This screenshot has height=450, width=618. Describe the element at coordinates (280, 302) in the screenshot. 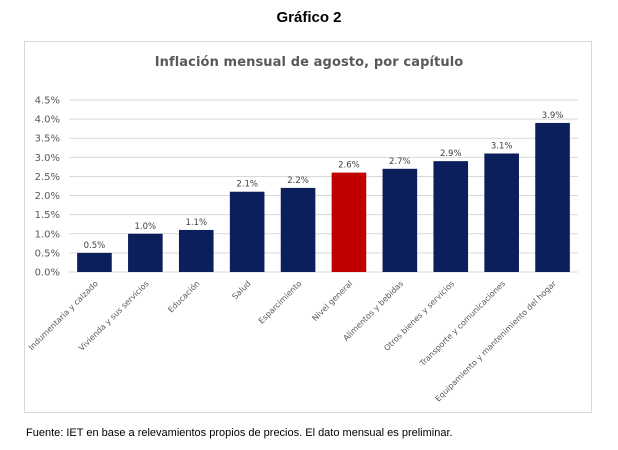

I see `x-tick-label: Esparcimiento` at that location.